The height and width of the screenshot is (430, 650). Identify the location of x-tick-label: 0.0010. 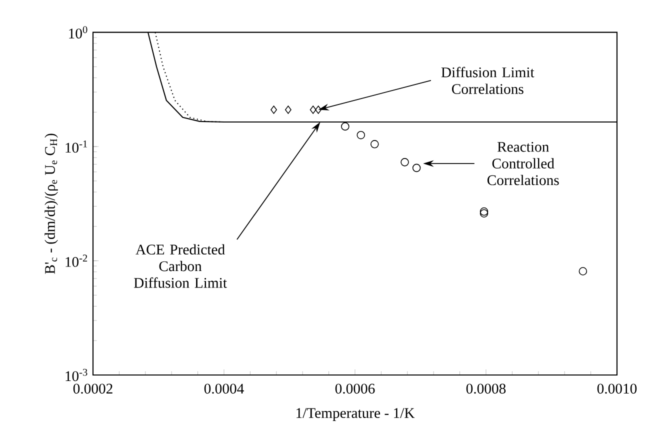
(617, 389).